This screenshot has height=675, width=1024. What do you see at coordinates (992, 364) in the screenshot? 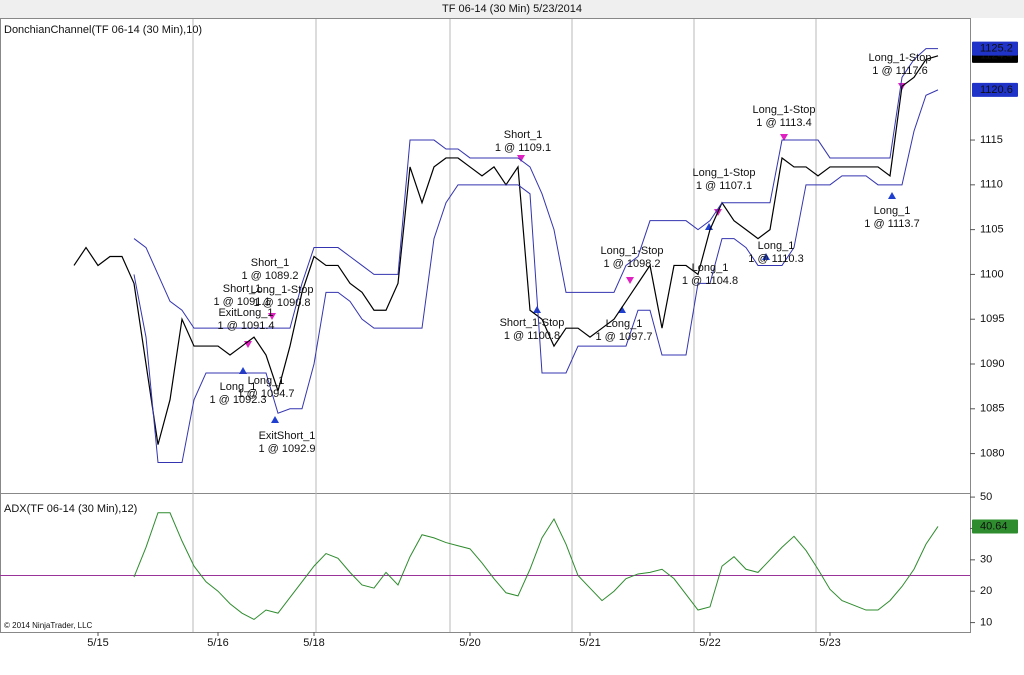
I see `y-tick-label: 1090` at bounding box center [992, 364].